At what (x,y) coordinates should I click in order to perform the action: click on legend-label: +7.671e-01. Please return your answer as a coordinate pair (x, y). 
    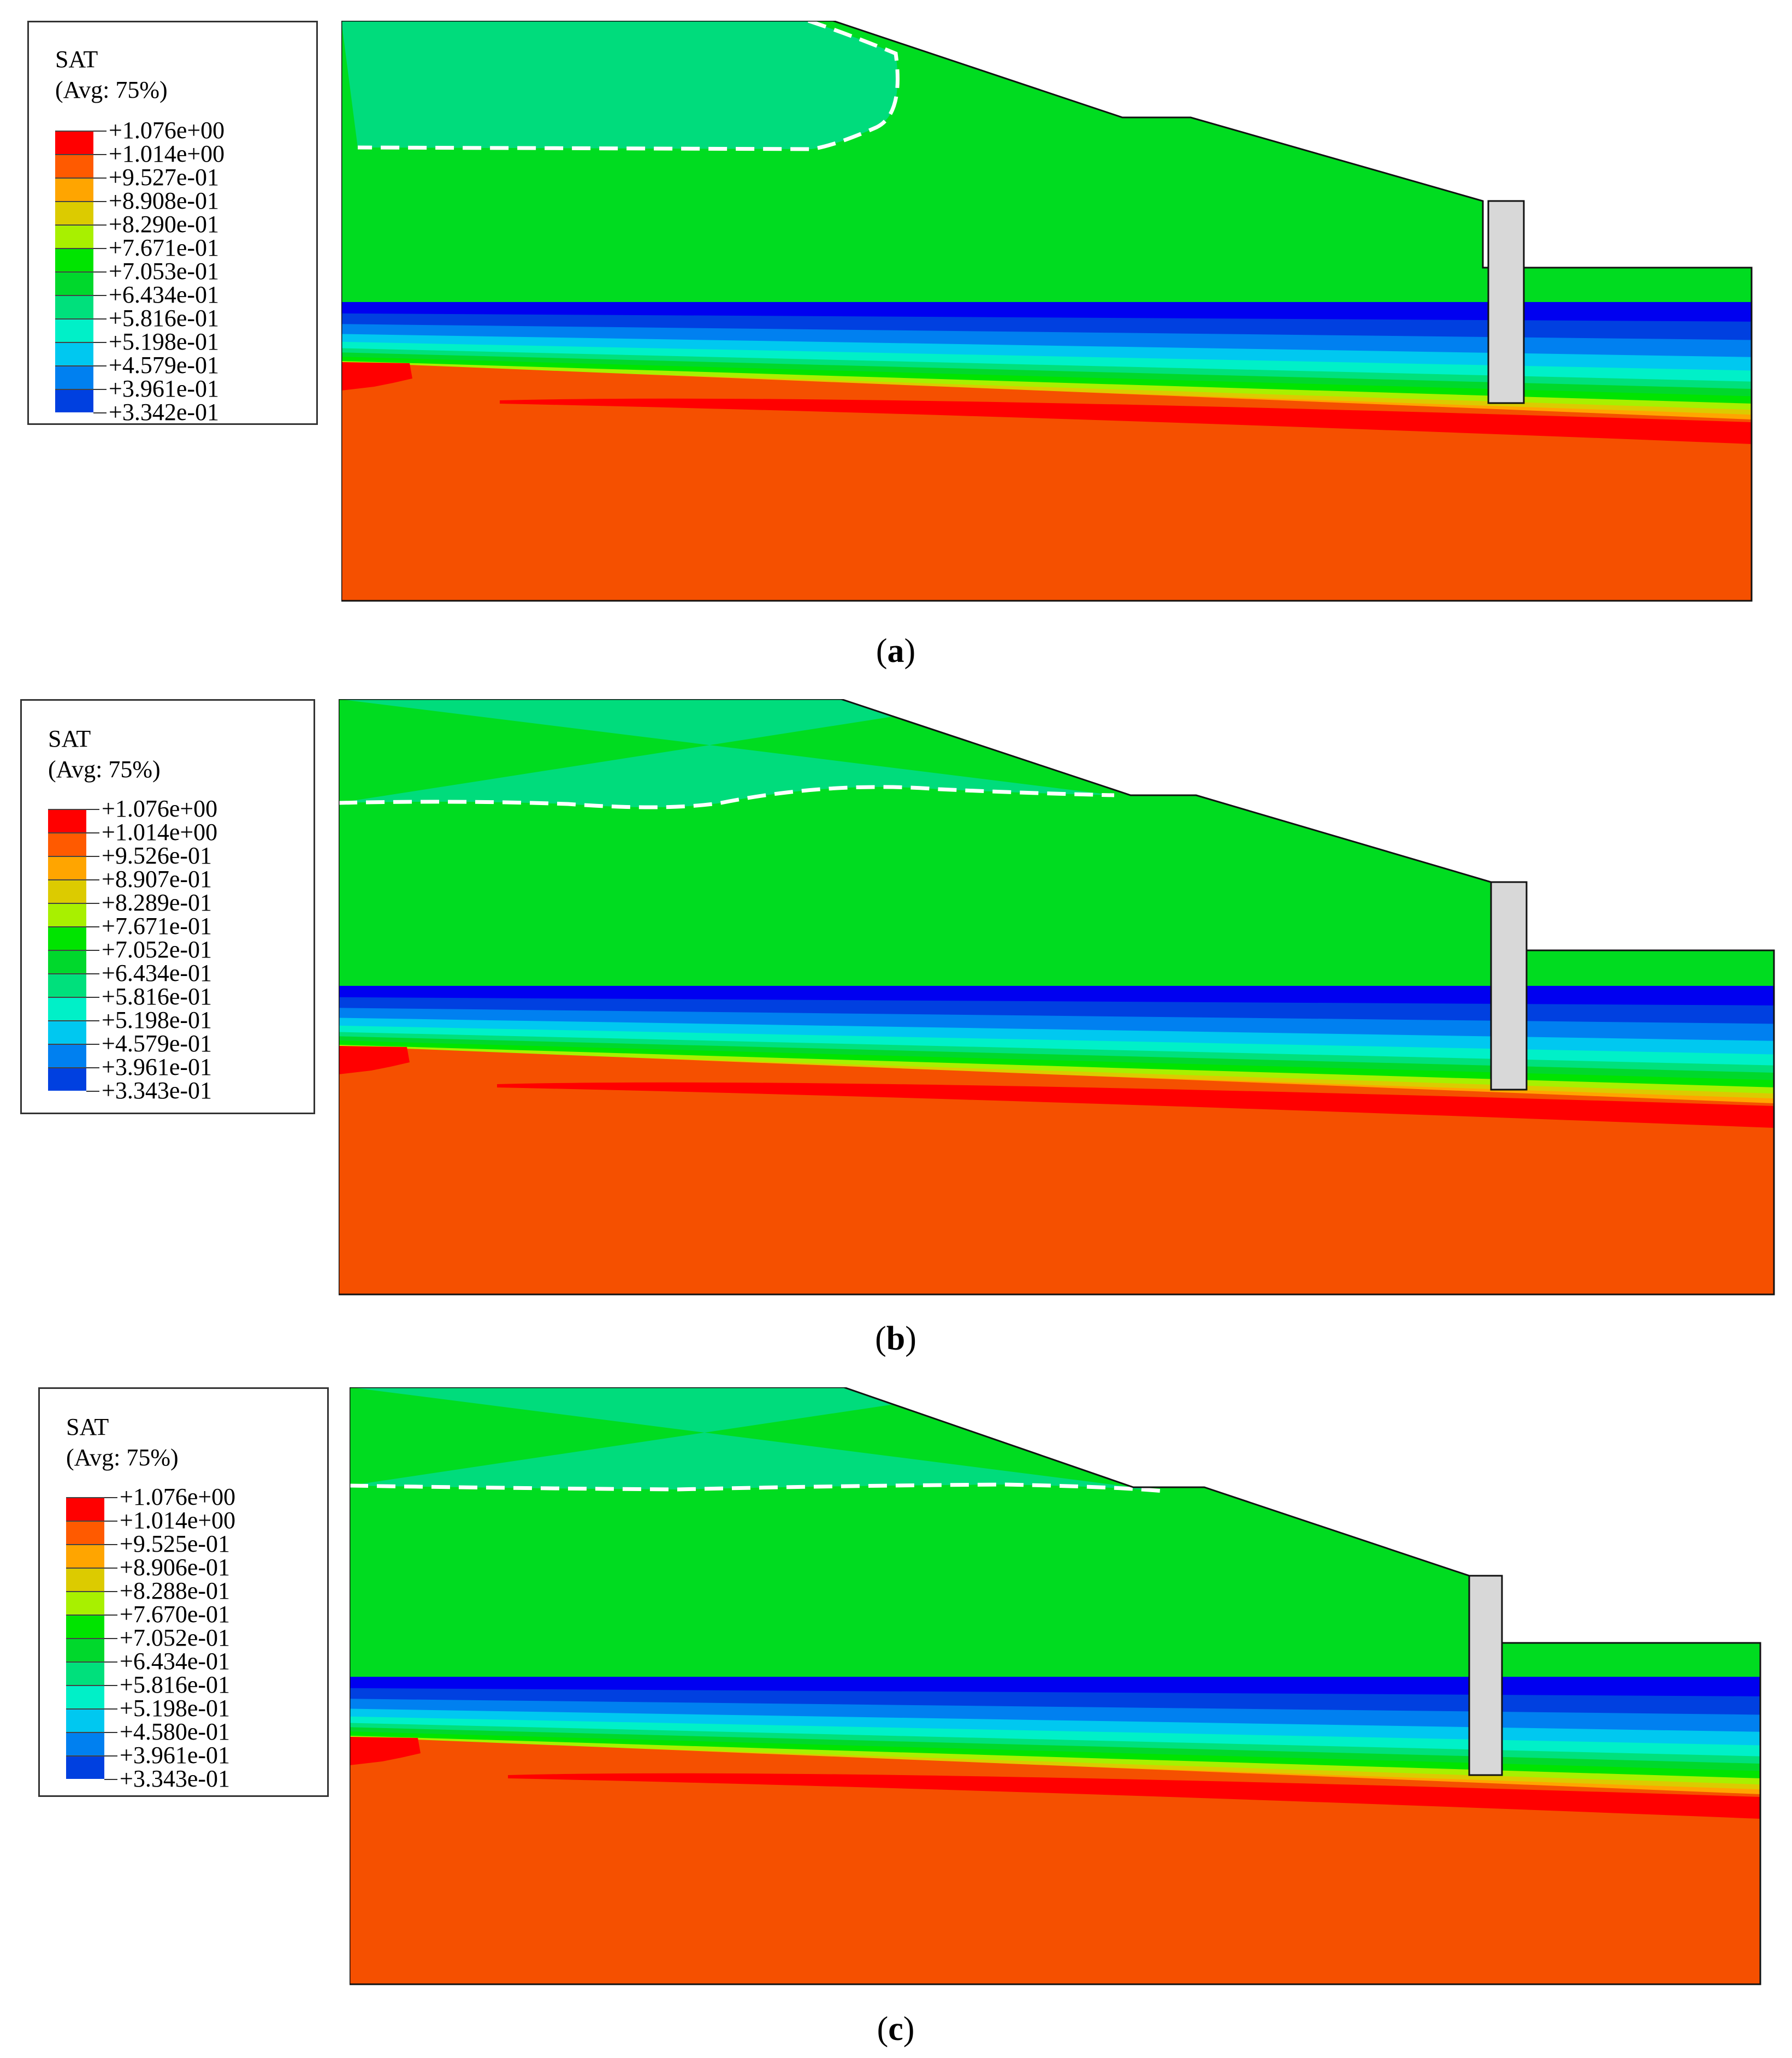
    Looking at the image, I should click on (164, 248).